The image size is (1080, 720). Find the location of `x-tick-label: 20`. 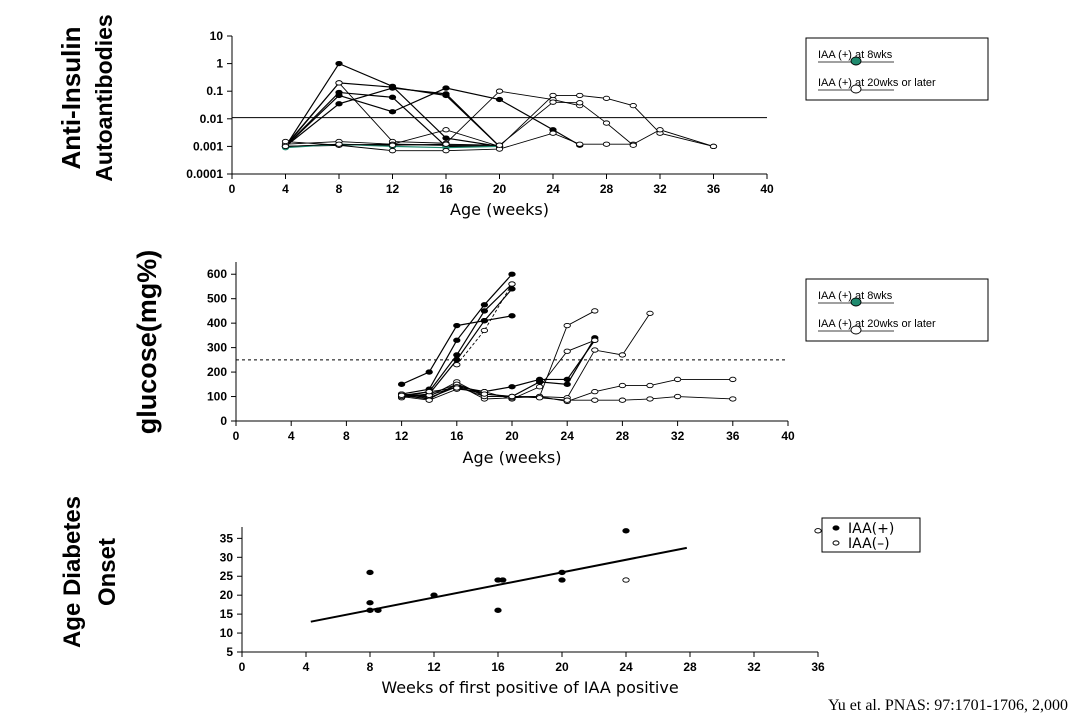

x-tick-label: 20 is located at coordinates (512, 436).